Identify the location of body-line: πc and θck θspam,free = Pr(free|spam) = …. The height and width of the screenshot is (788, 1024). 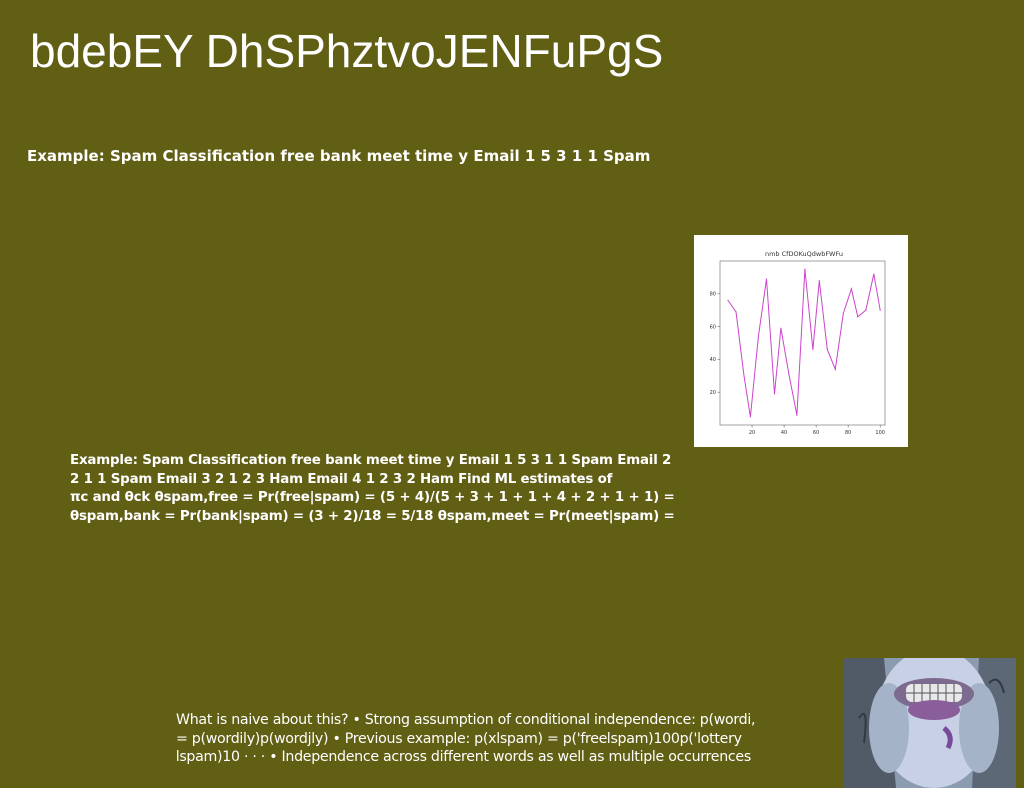
(395, 498).